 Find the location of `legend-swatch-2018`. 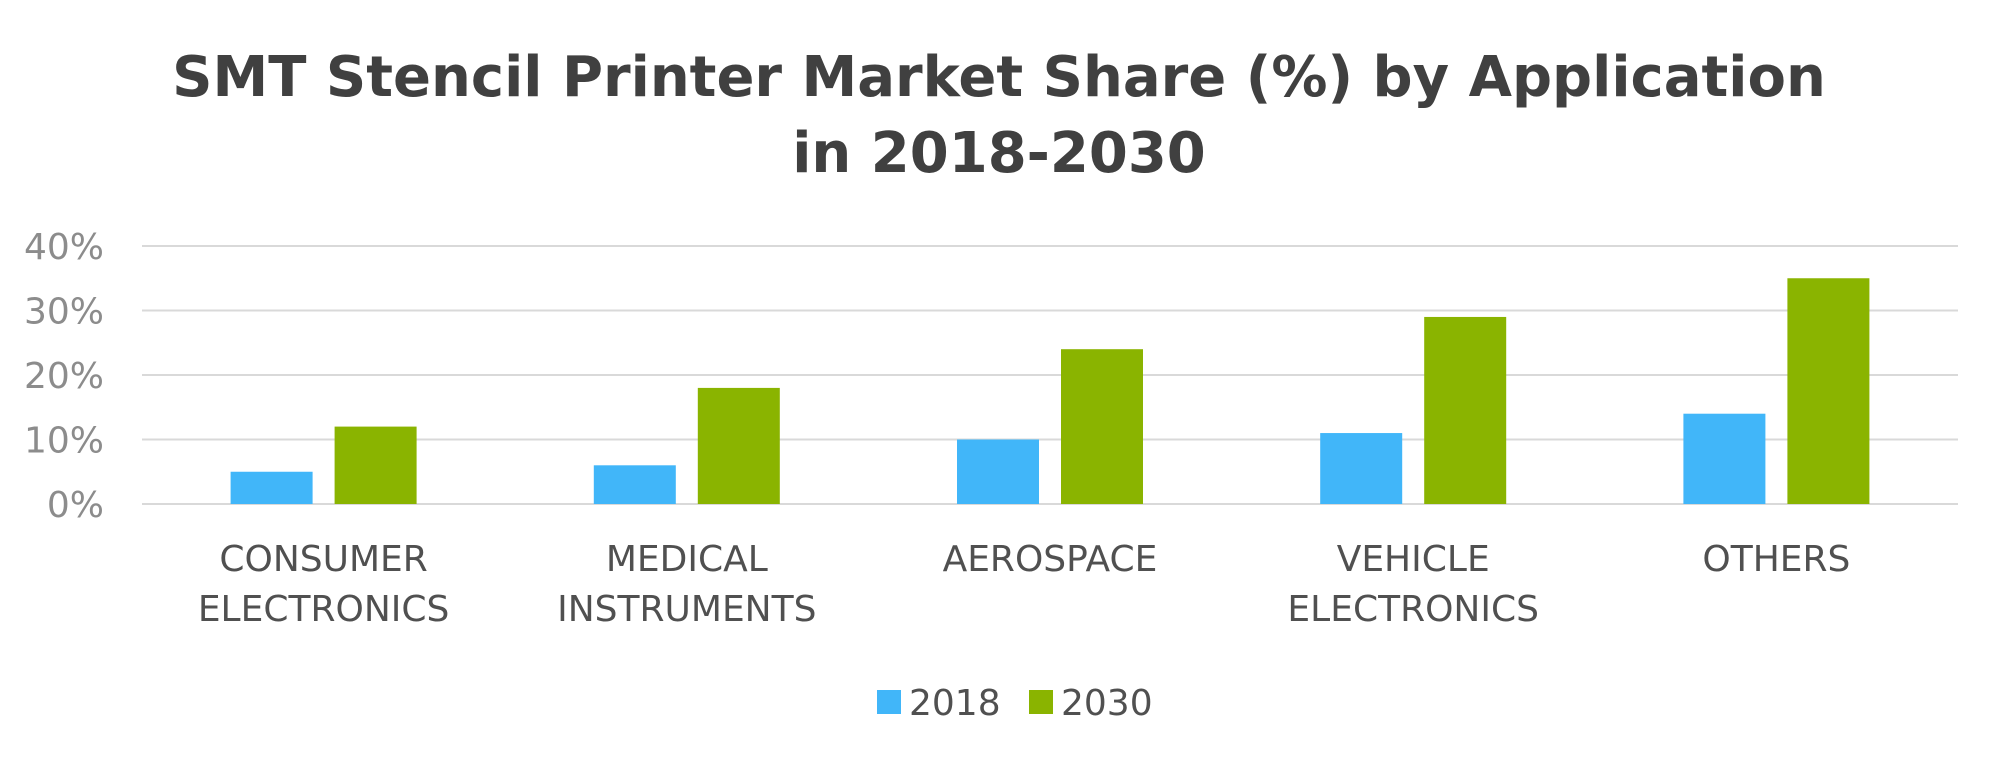

legend-swatch-2018 is located at coordinates (889, 702).